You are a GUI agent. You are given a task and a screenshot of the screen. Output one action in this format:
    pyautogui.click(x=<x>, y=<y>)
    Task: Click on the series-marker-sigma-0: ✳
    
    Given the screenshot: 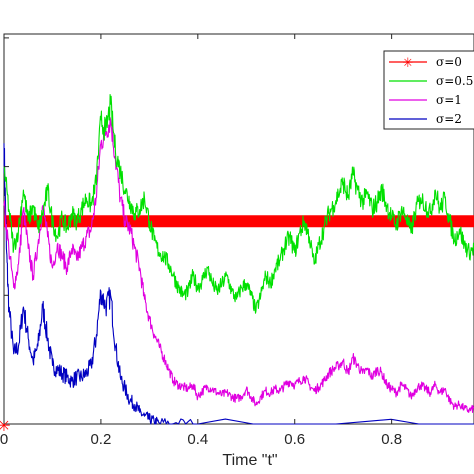 What is the action you would take?
    pyautogui.click(x=5, y=425)
    